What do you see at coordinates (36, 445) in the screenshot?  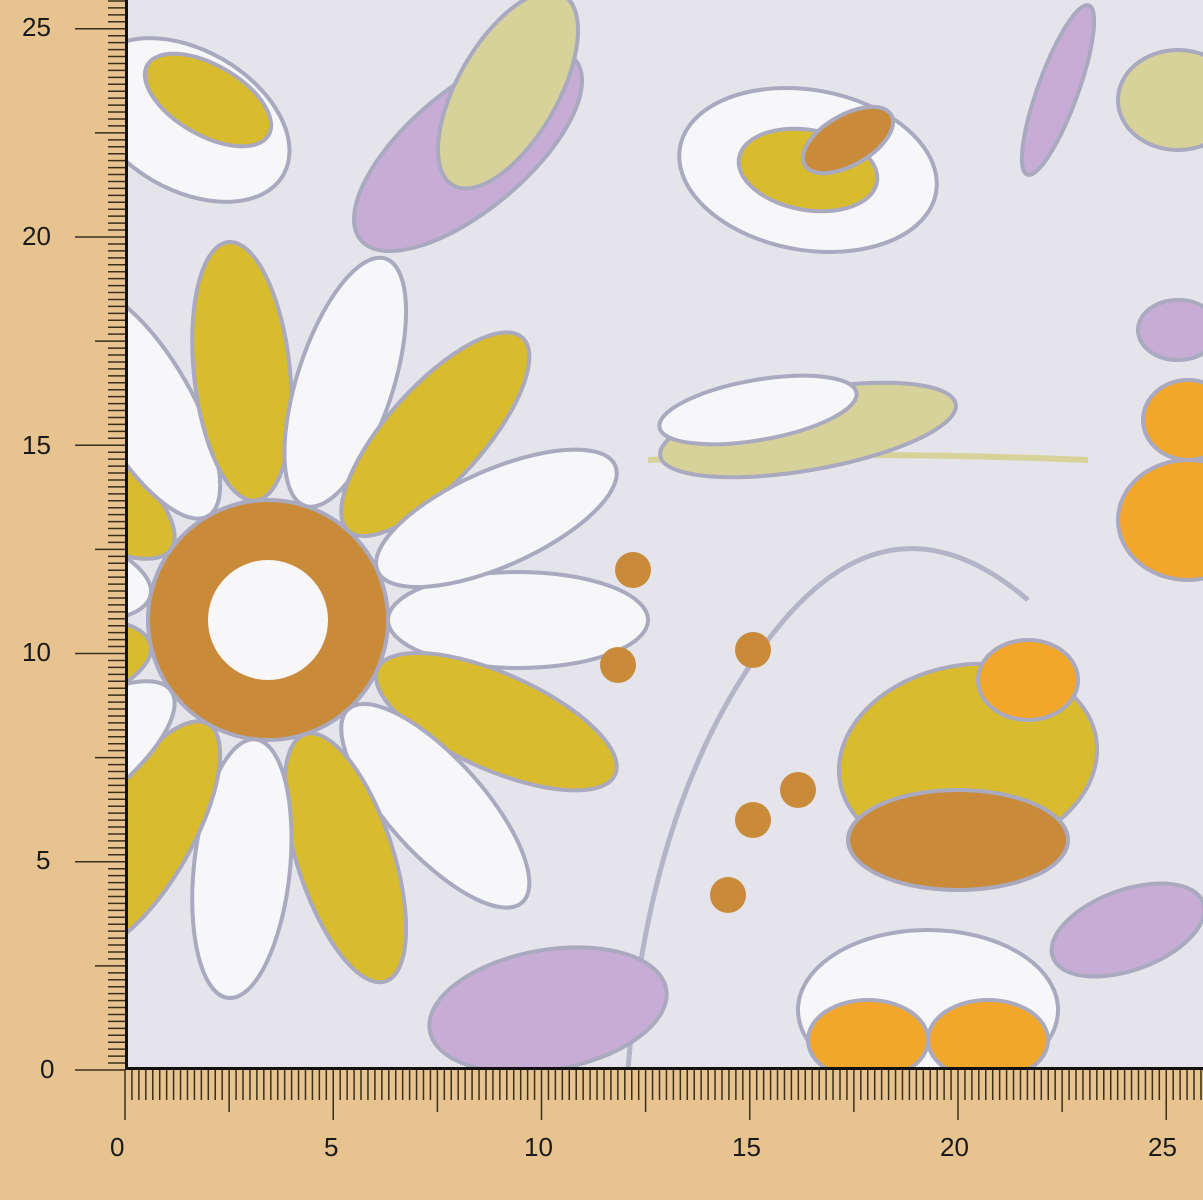 I see `v-label-15: 15` at bounding box center [36, 445].